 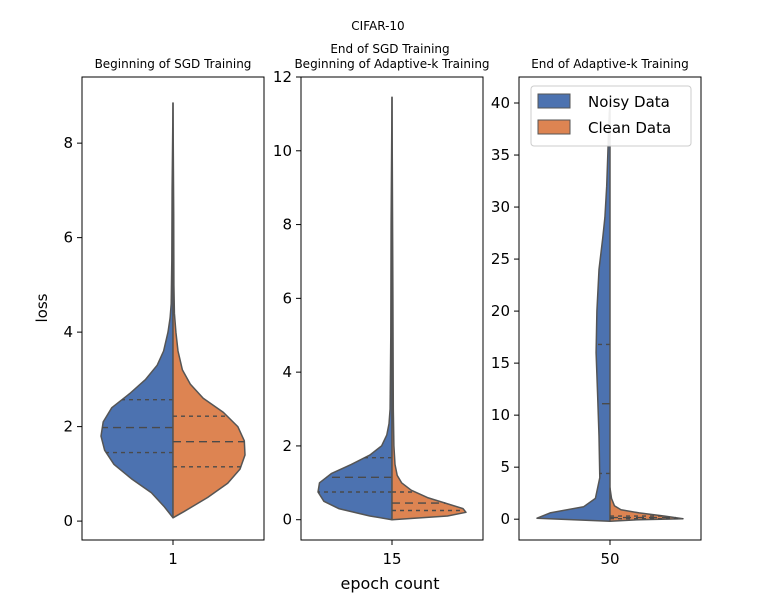 I want to click on figure-suptitle: CIFAR-10, so click(x=377, y=26).